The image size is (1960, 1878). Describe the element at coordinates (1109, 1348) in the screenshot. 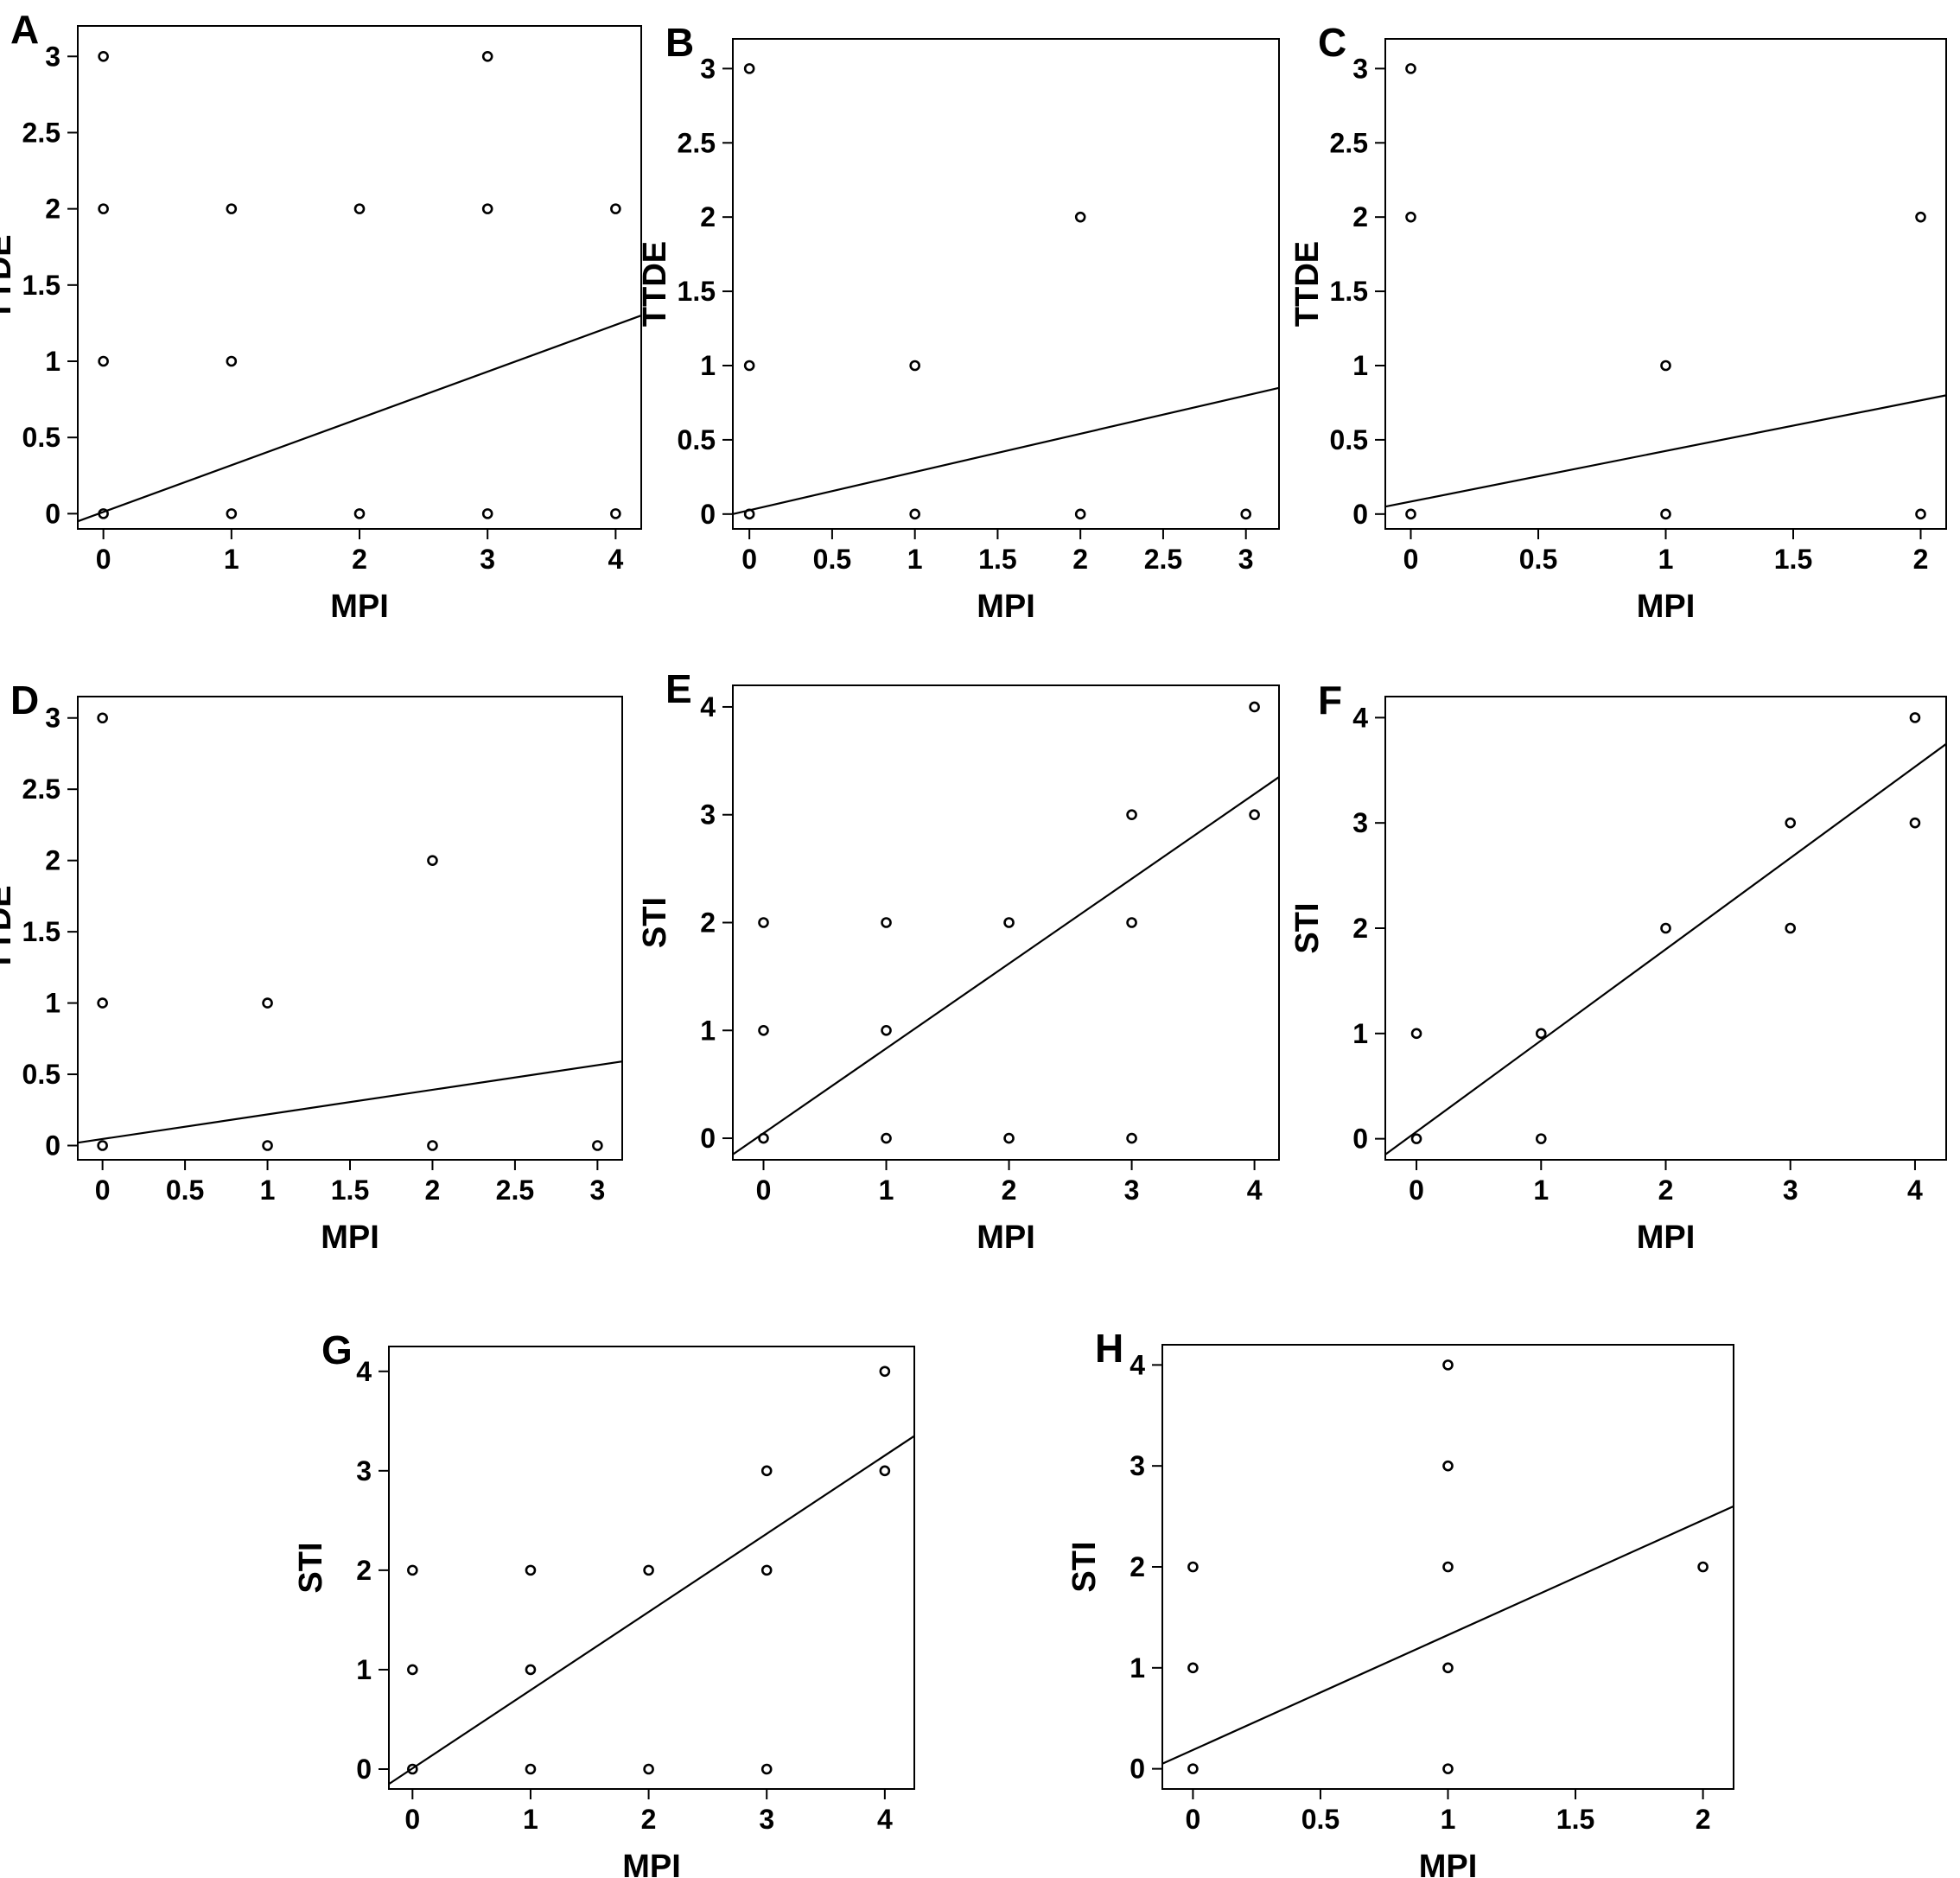

I see `panel-letter: H` at that location.